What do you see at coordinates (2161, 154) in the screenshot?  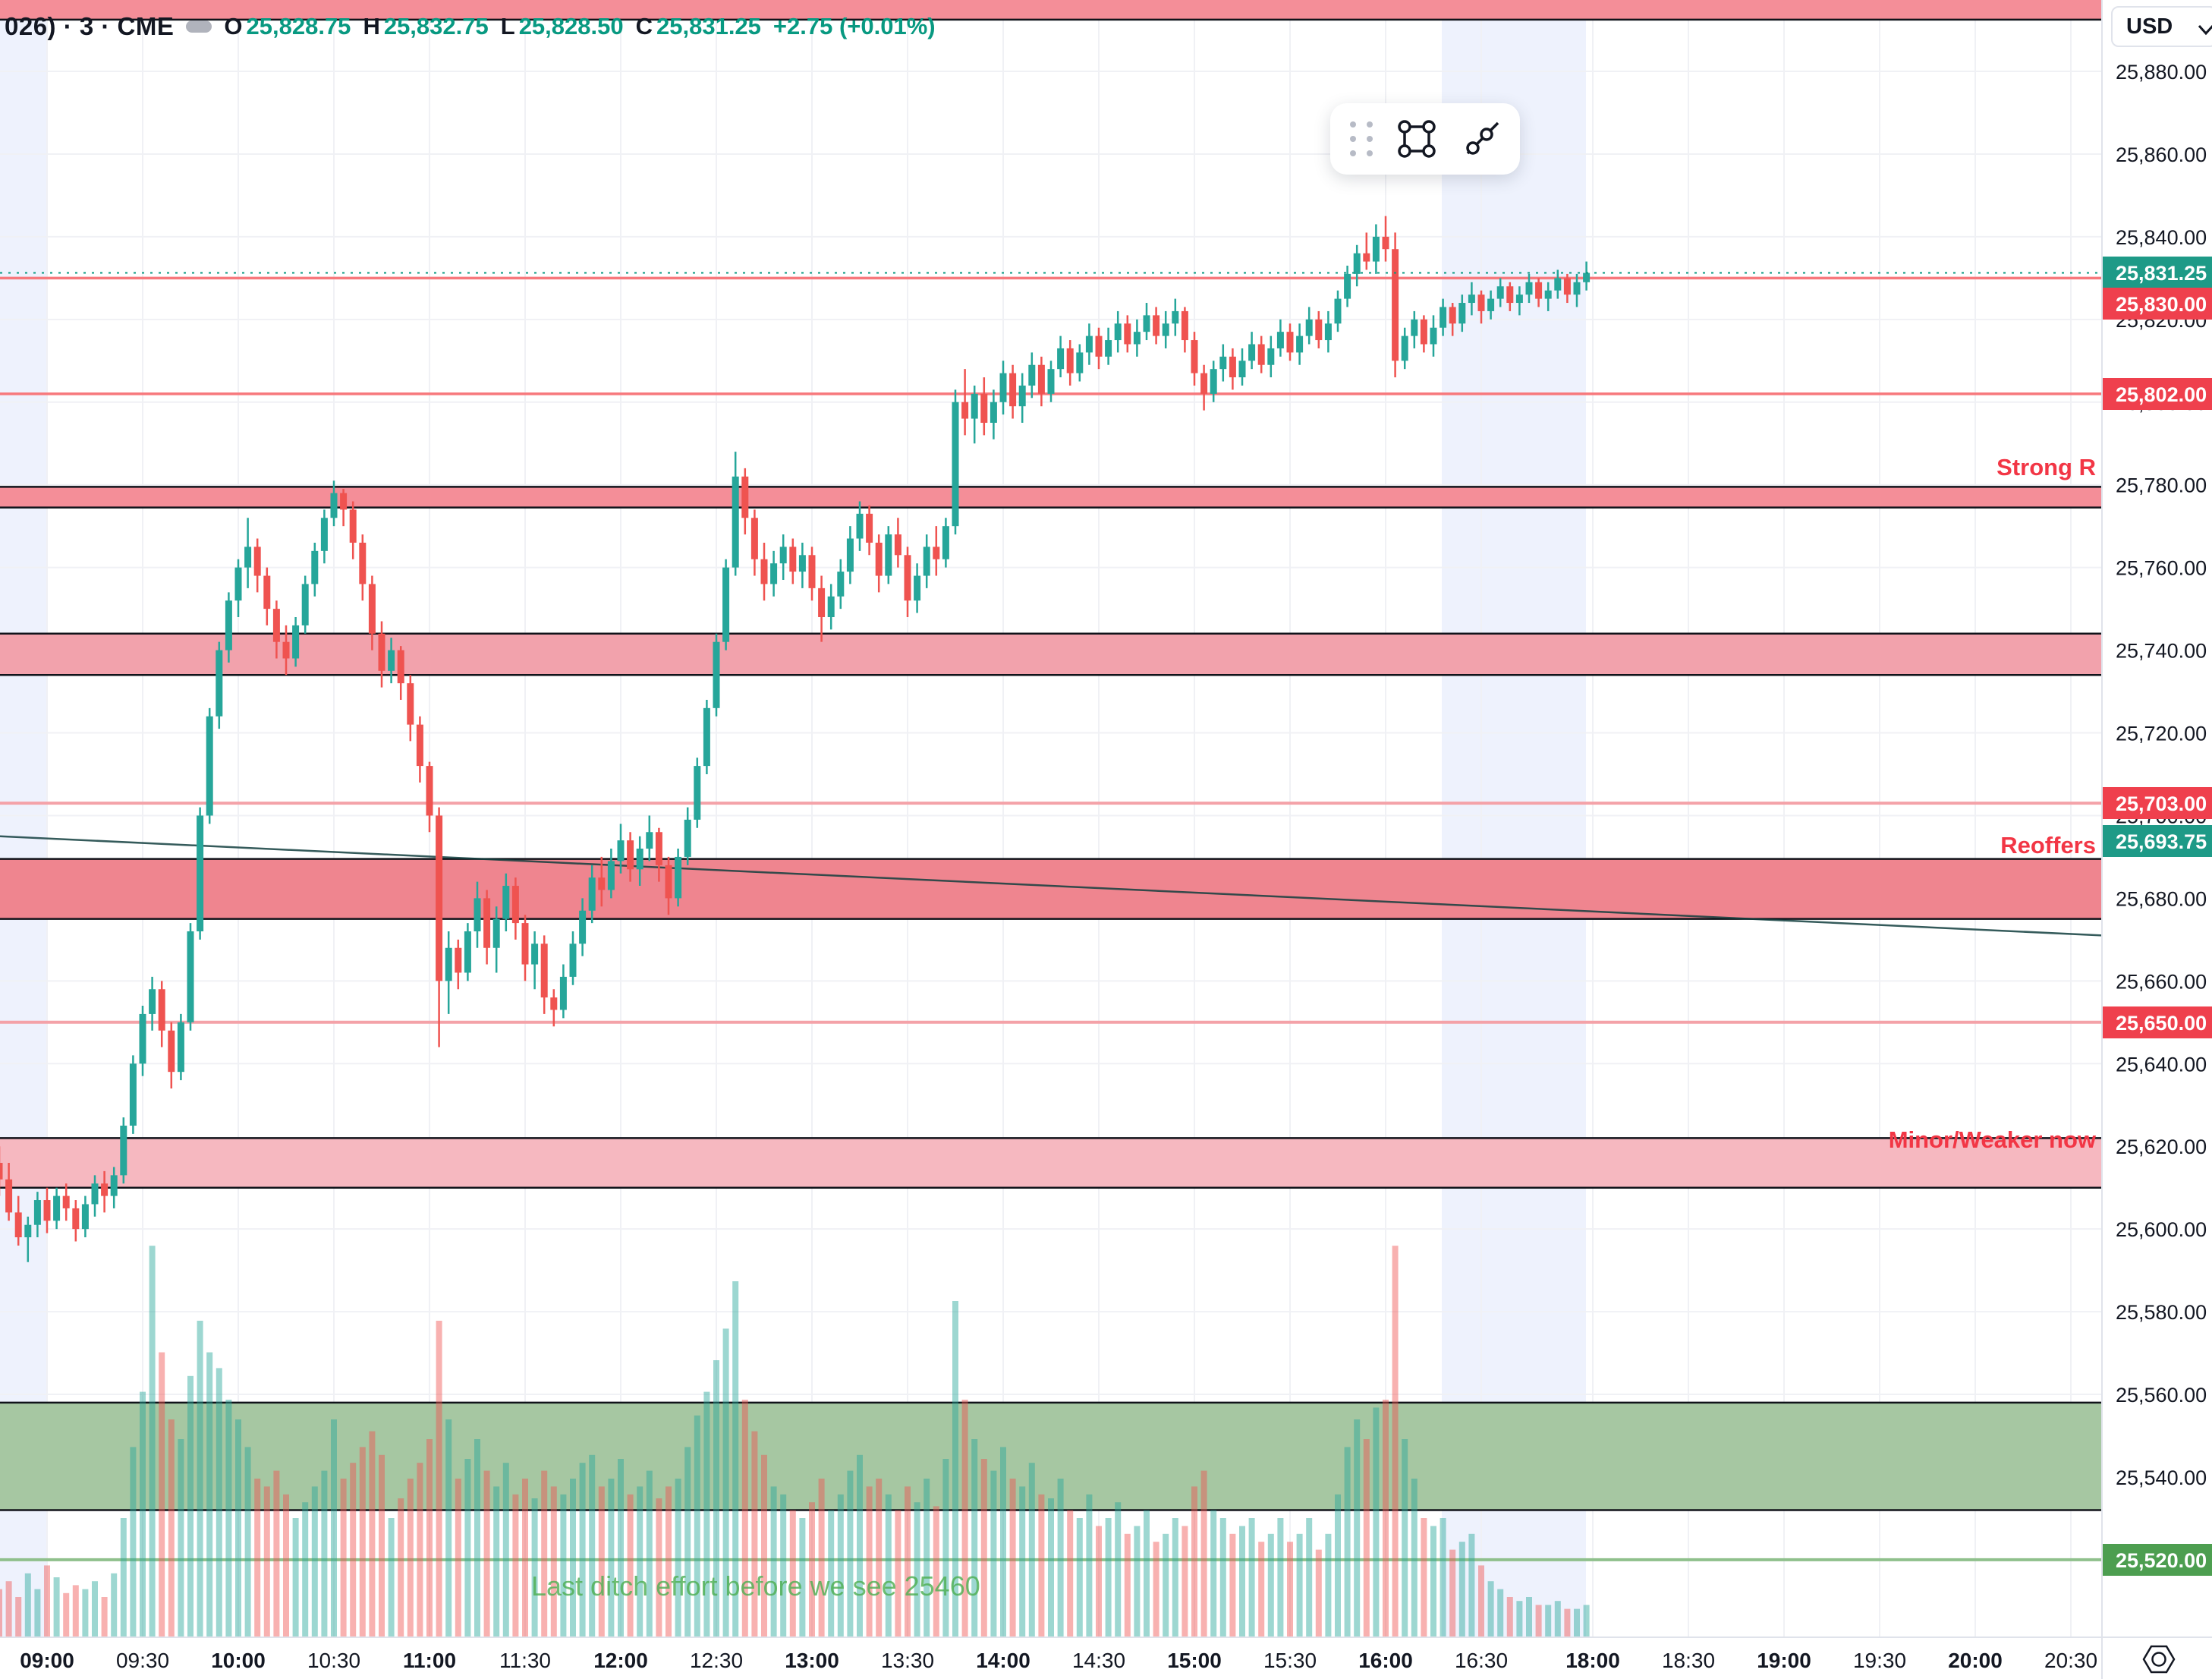 I see `price-axis-label: 25,860.00` at bounding box center [2161, 154].